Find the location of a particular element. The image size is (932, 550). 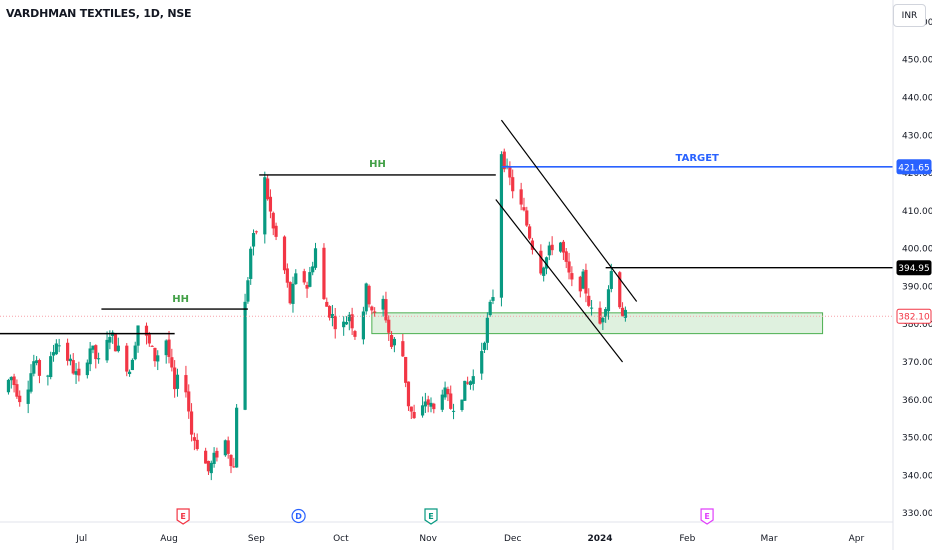

x-tick-label: Nov is located at coordinates (428, 539).